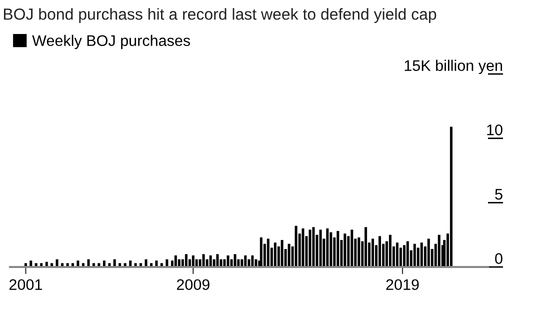  What do you see at coordinates (498, 258) in the screenshot?
I see `y-tick-label: 0` at bounding box center [498, 258].